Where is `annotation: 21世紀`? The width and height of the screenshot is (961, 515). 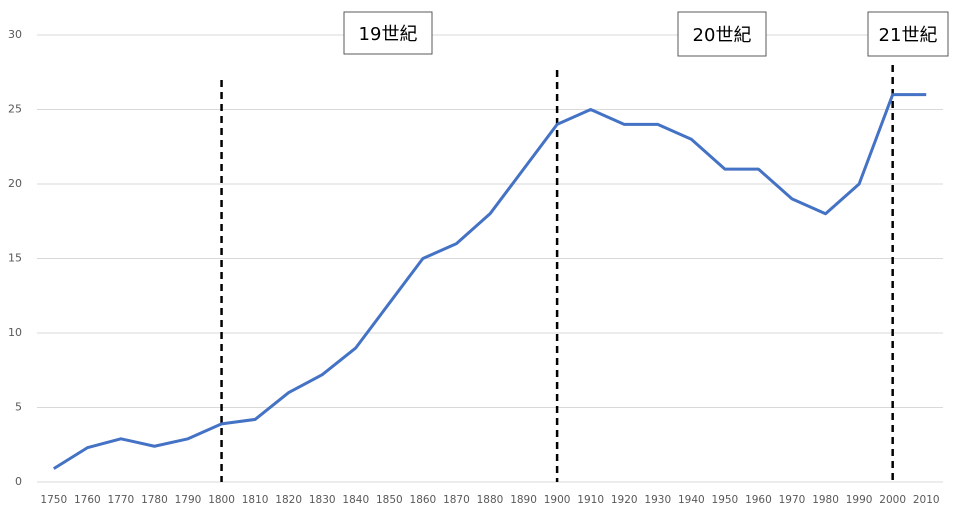
annotation: 21世紀 is located at coordinates (908, 35).